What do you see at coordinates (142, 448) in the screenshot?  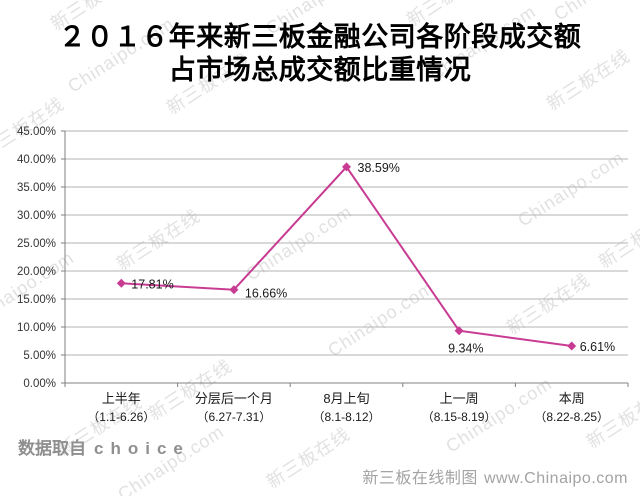 I see `data-source-name: choice` at bounding box center [142, 448].